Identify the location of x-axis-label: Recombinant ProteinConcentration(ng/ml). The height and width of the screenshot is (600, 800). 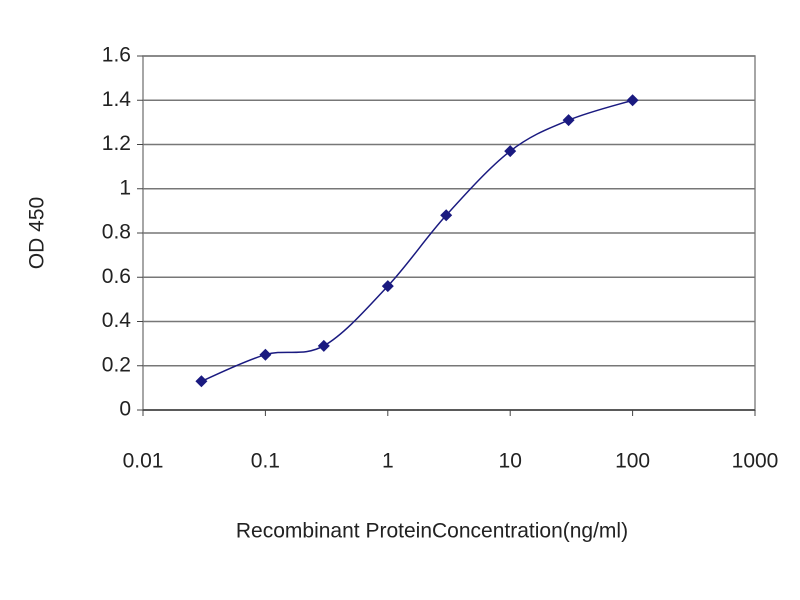
(432, 531).